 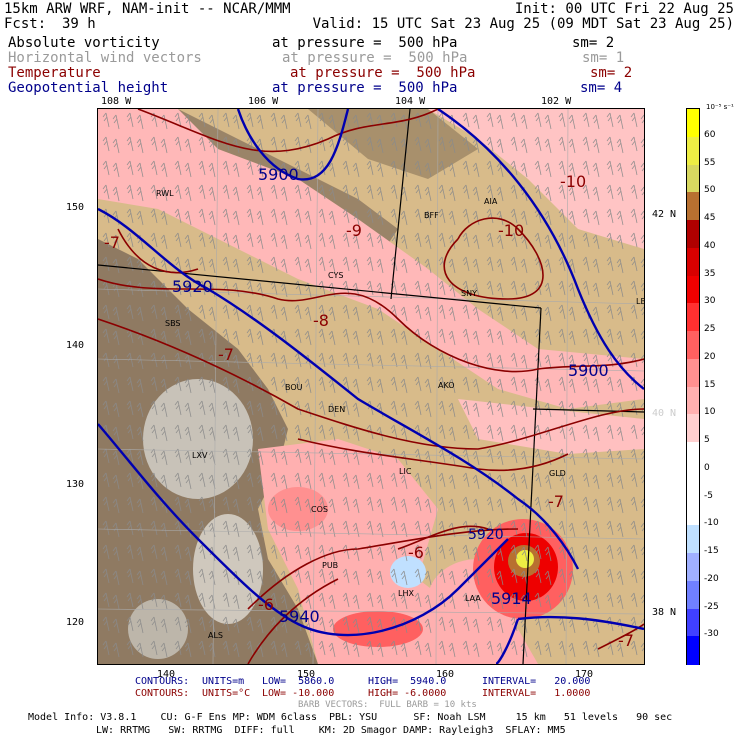 What do you see at coordinates (116, 101) in the screenshot?
I see `lon-label: 108 W` at bounding box center [116, 101].